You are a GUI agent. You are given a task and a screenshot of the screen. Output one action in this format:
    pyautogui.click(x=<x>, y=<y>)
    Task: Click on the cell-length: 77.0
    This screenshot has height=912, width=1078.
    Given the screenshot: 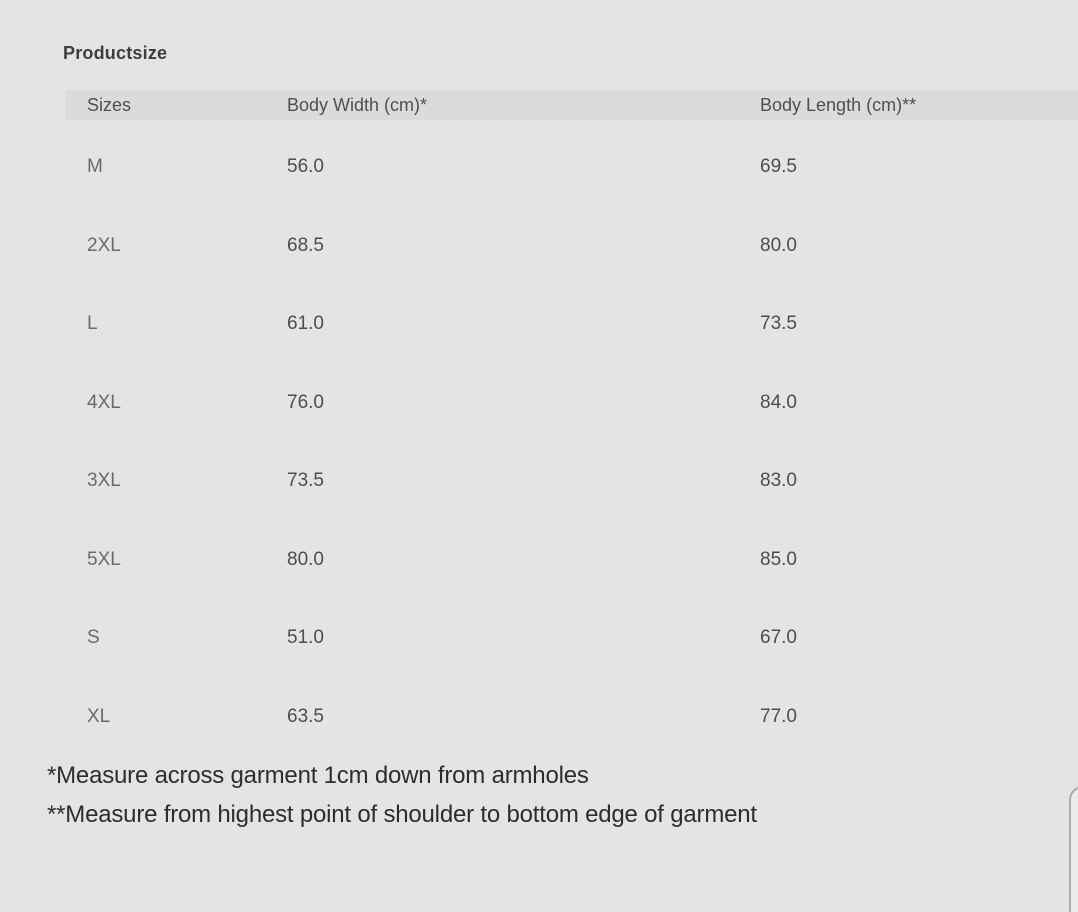 What is the action you would take?
    pyautogui.click(x=778, y=716)
    